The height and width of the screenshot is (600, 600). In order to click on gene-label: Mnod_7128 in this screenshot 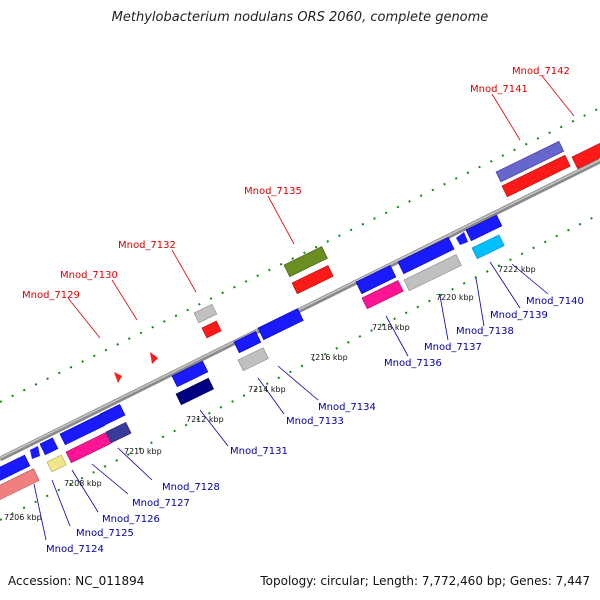, I will do `click(191, 487)`.